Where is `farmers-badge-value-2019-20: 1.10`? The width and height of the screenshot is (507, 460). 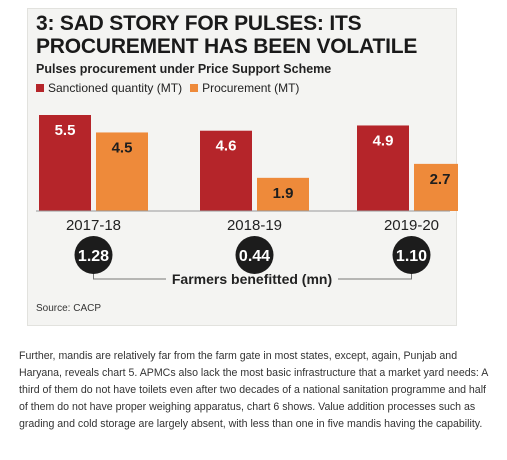 farmers-badge-value-2019-20: 1.10 is located at coordinates (411, 256).